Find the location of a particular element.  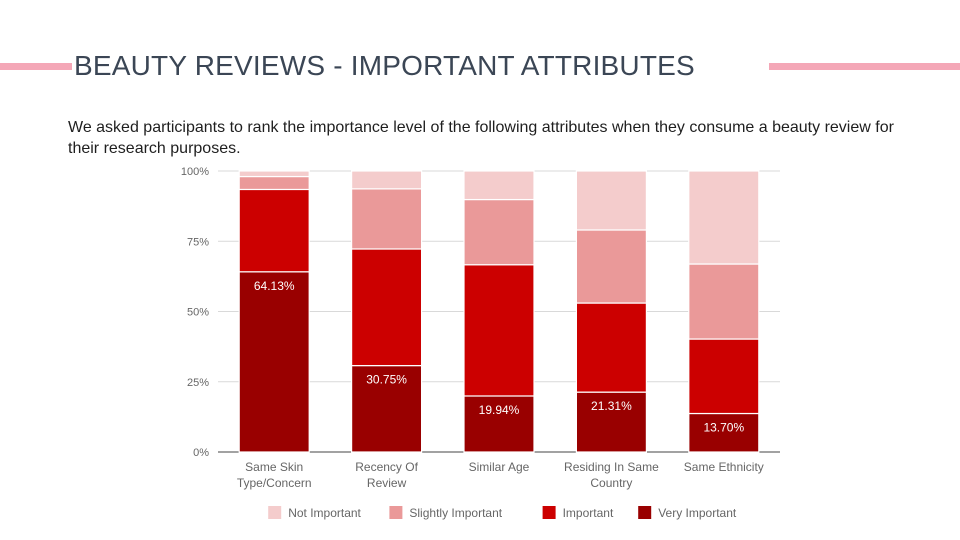

legend-label: Very Important is located at coordinates (697, 513).